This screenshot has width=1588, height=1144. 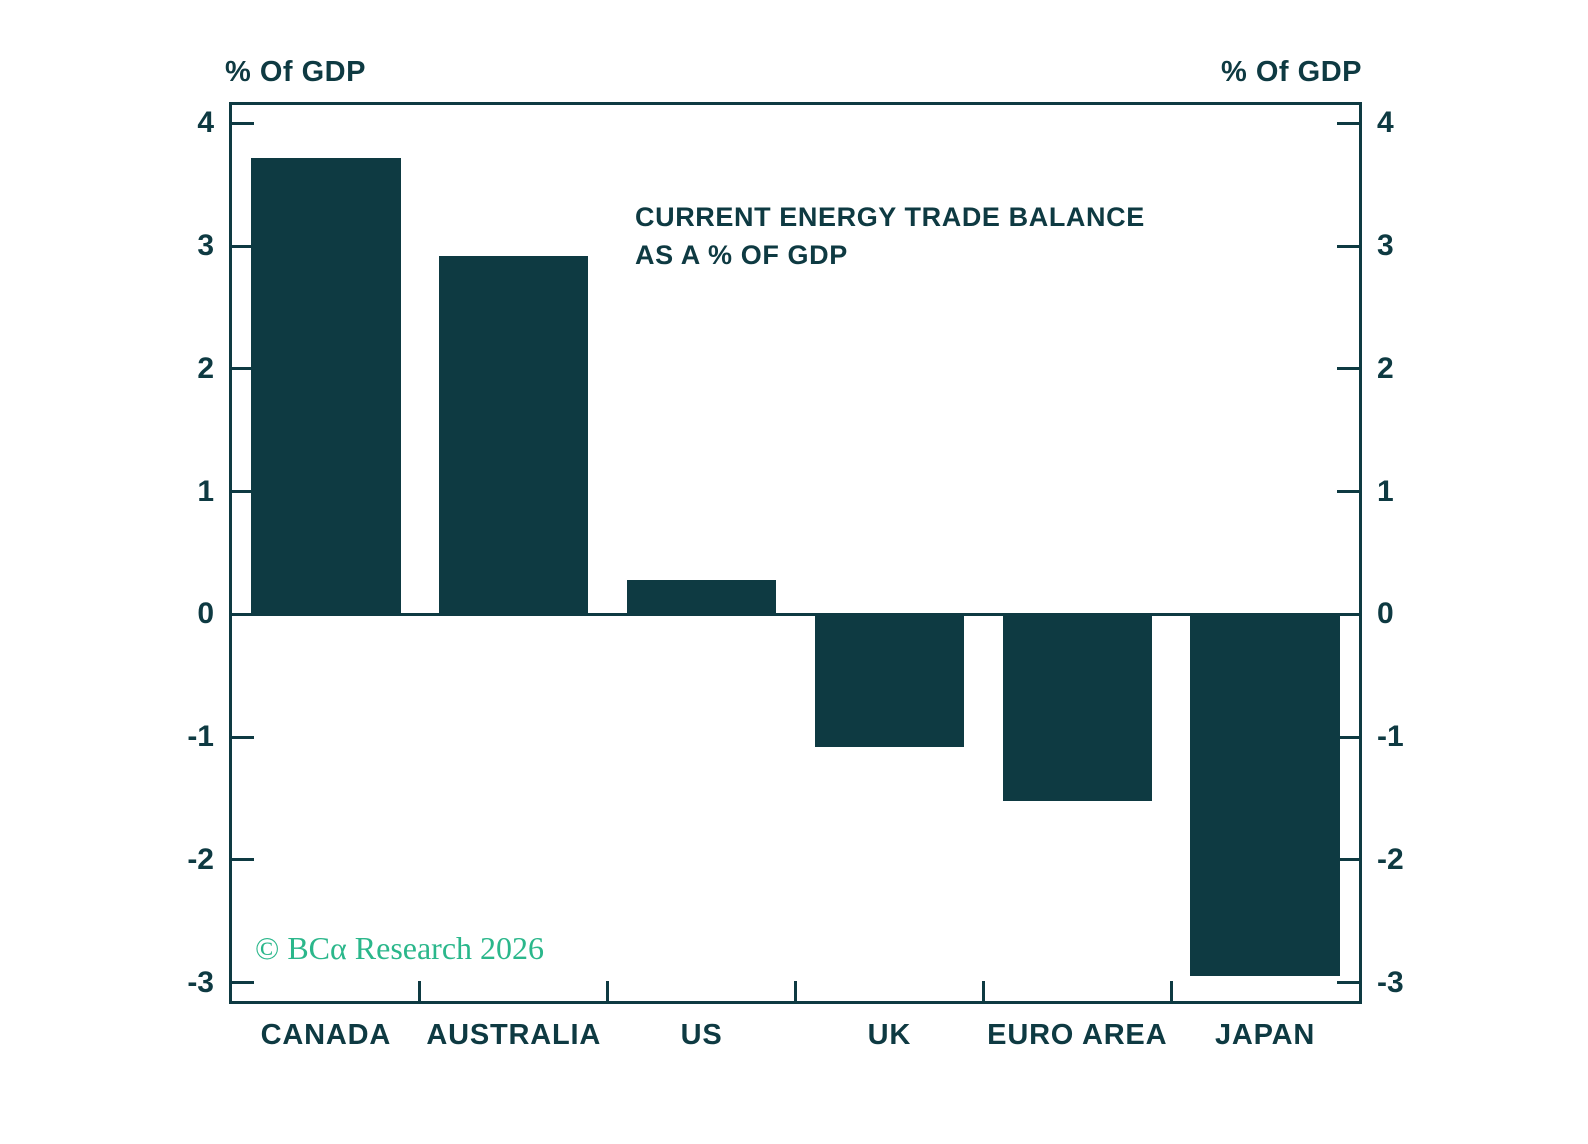 I want to click on y-tick-label-left--2: -2, so click(x=200, y=859).